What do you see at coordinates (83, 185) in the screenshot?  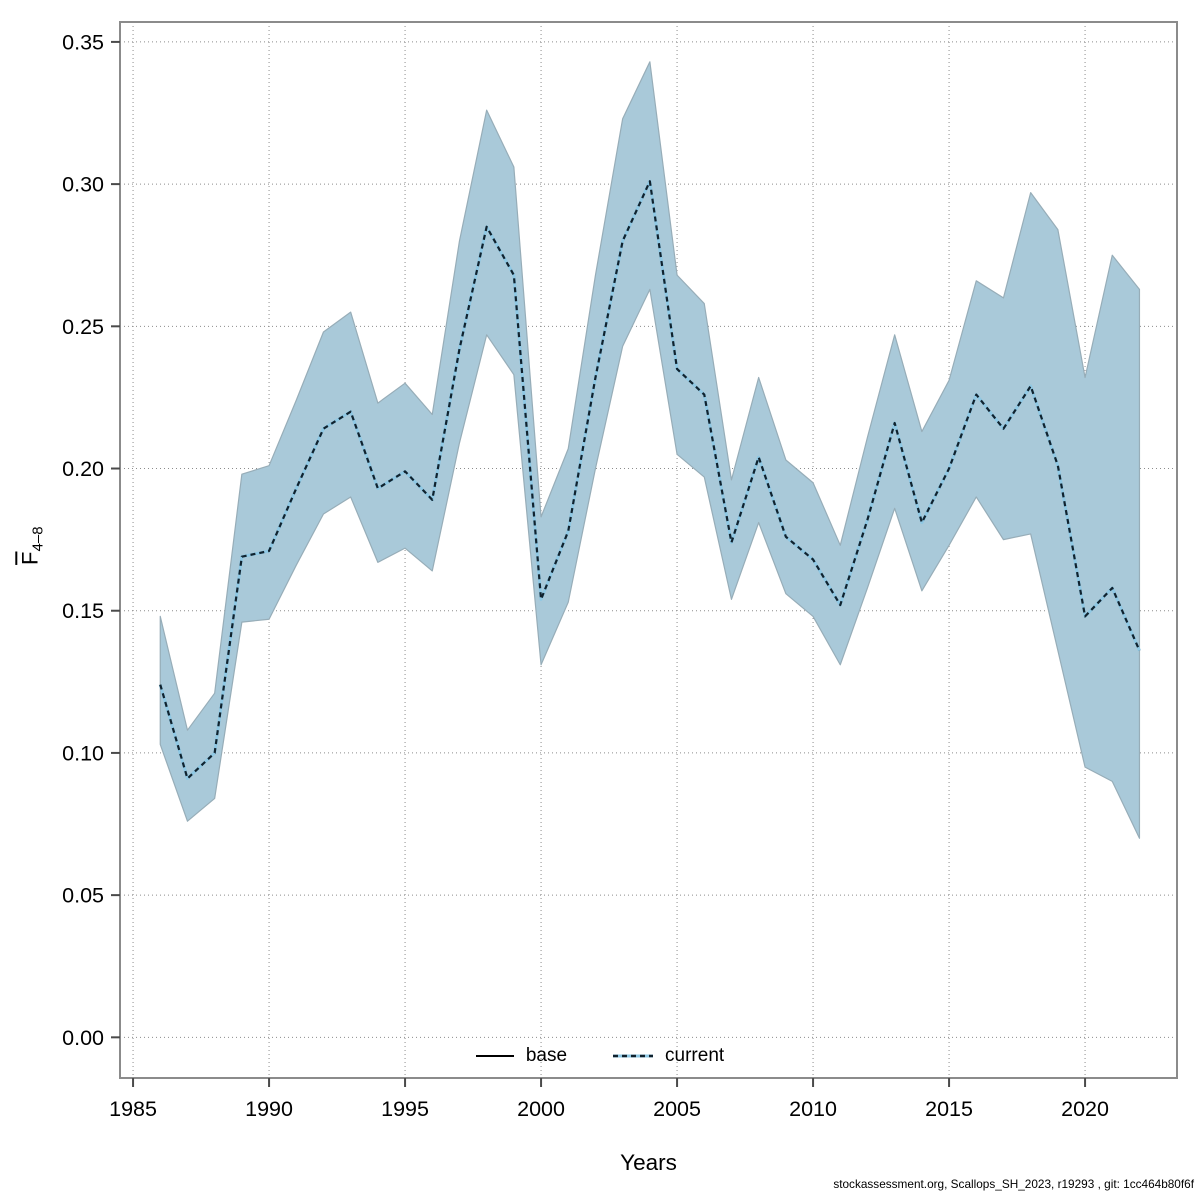 I see `y-tick-label: 0.30` at bounding box center [83, 185].